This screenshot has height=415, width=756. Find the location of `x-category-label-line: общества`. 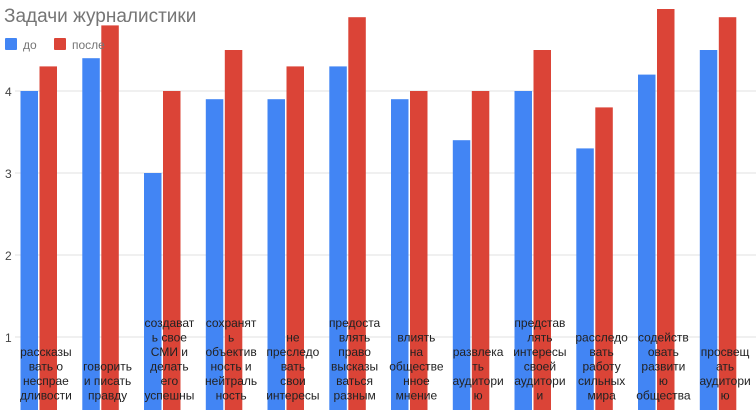

x-category-label-line: общества is located at coordinates (663, 396).